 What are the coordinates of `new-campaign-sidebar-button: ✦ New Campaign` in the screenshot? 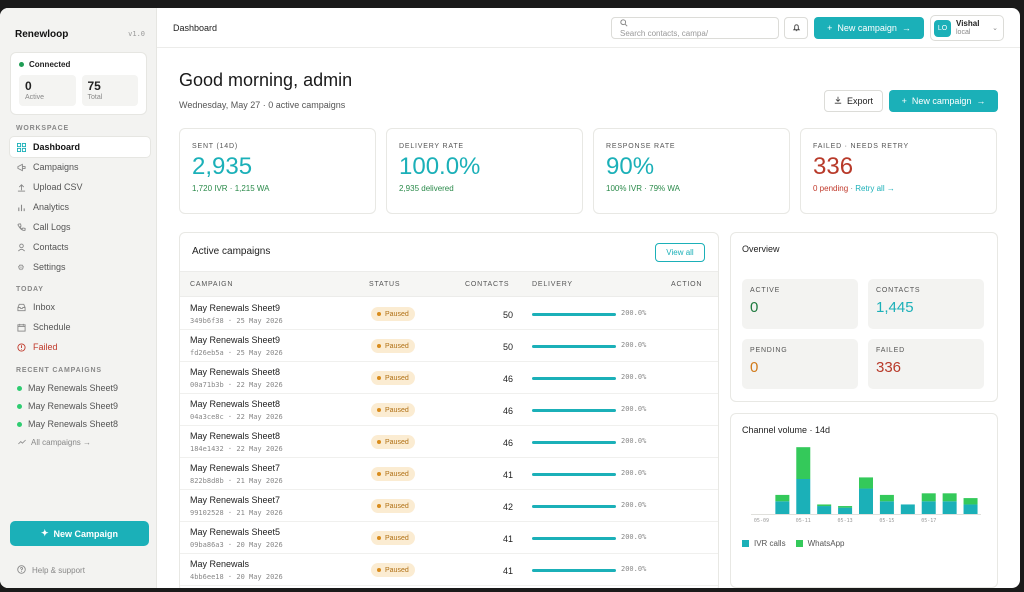 It's located at (79, 533).